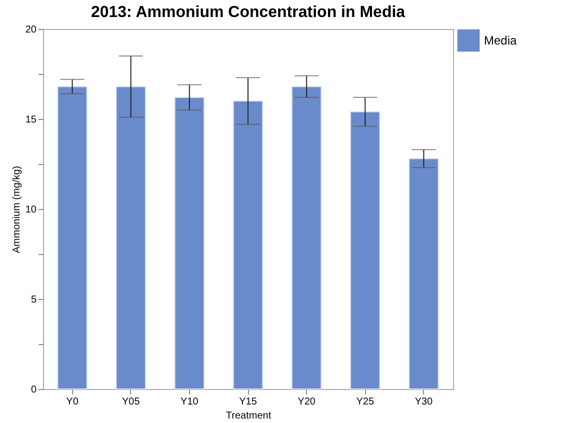  I want to click on y-tick-label: 0, so click(33, 390).